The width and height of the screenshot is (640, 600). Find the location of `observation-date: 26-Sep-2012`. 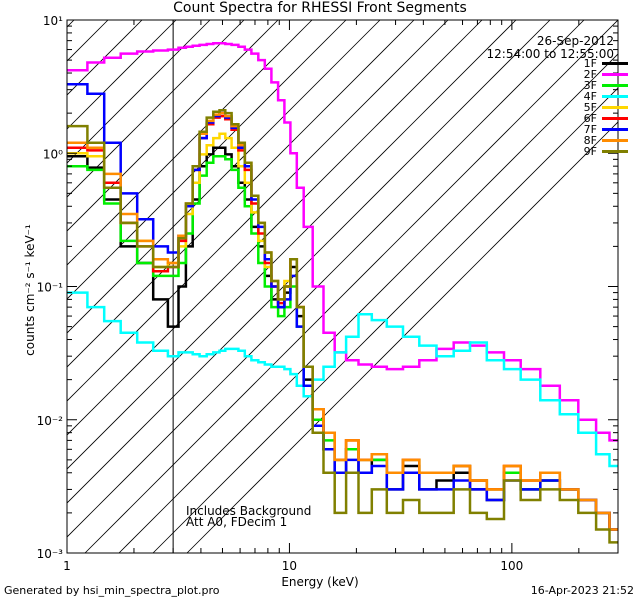

observation-date: 26-Sep-2012 is located at coordinates (575, 41).